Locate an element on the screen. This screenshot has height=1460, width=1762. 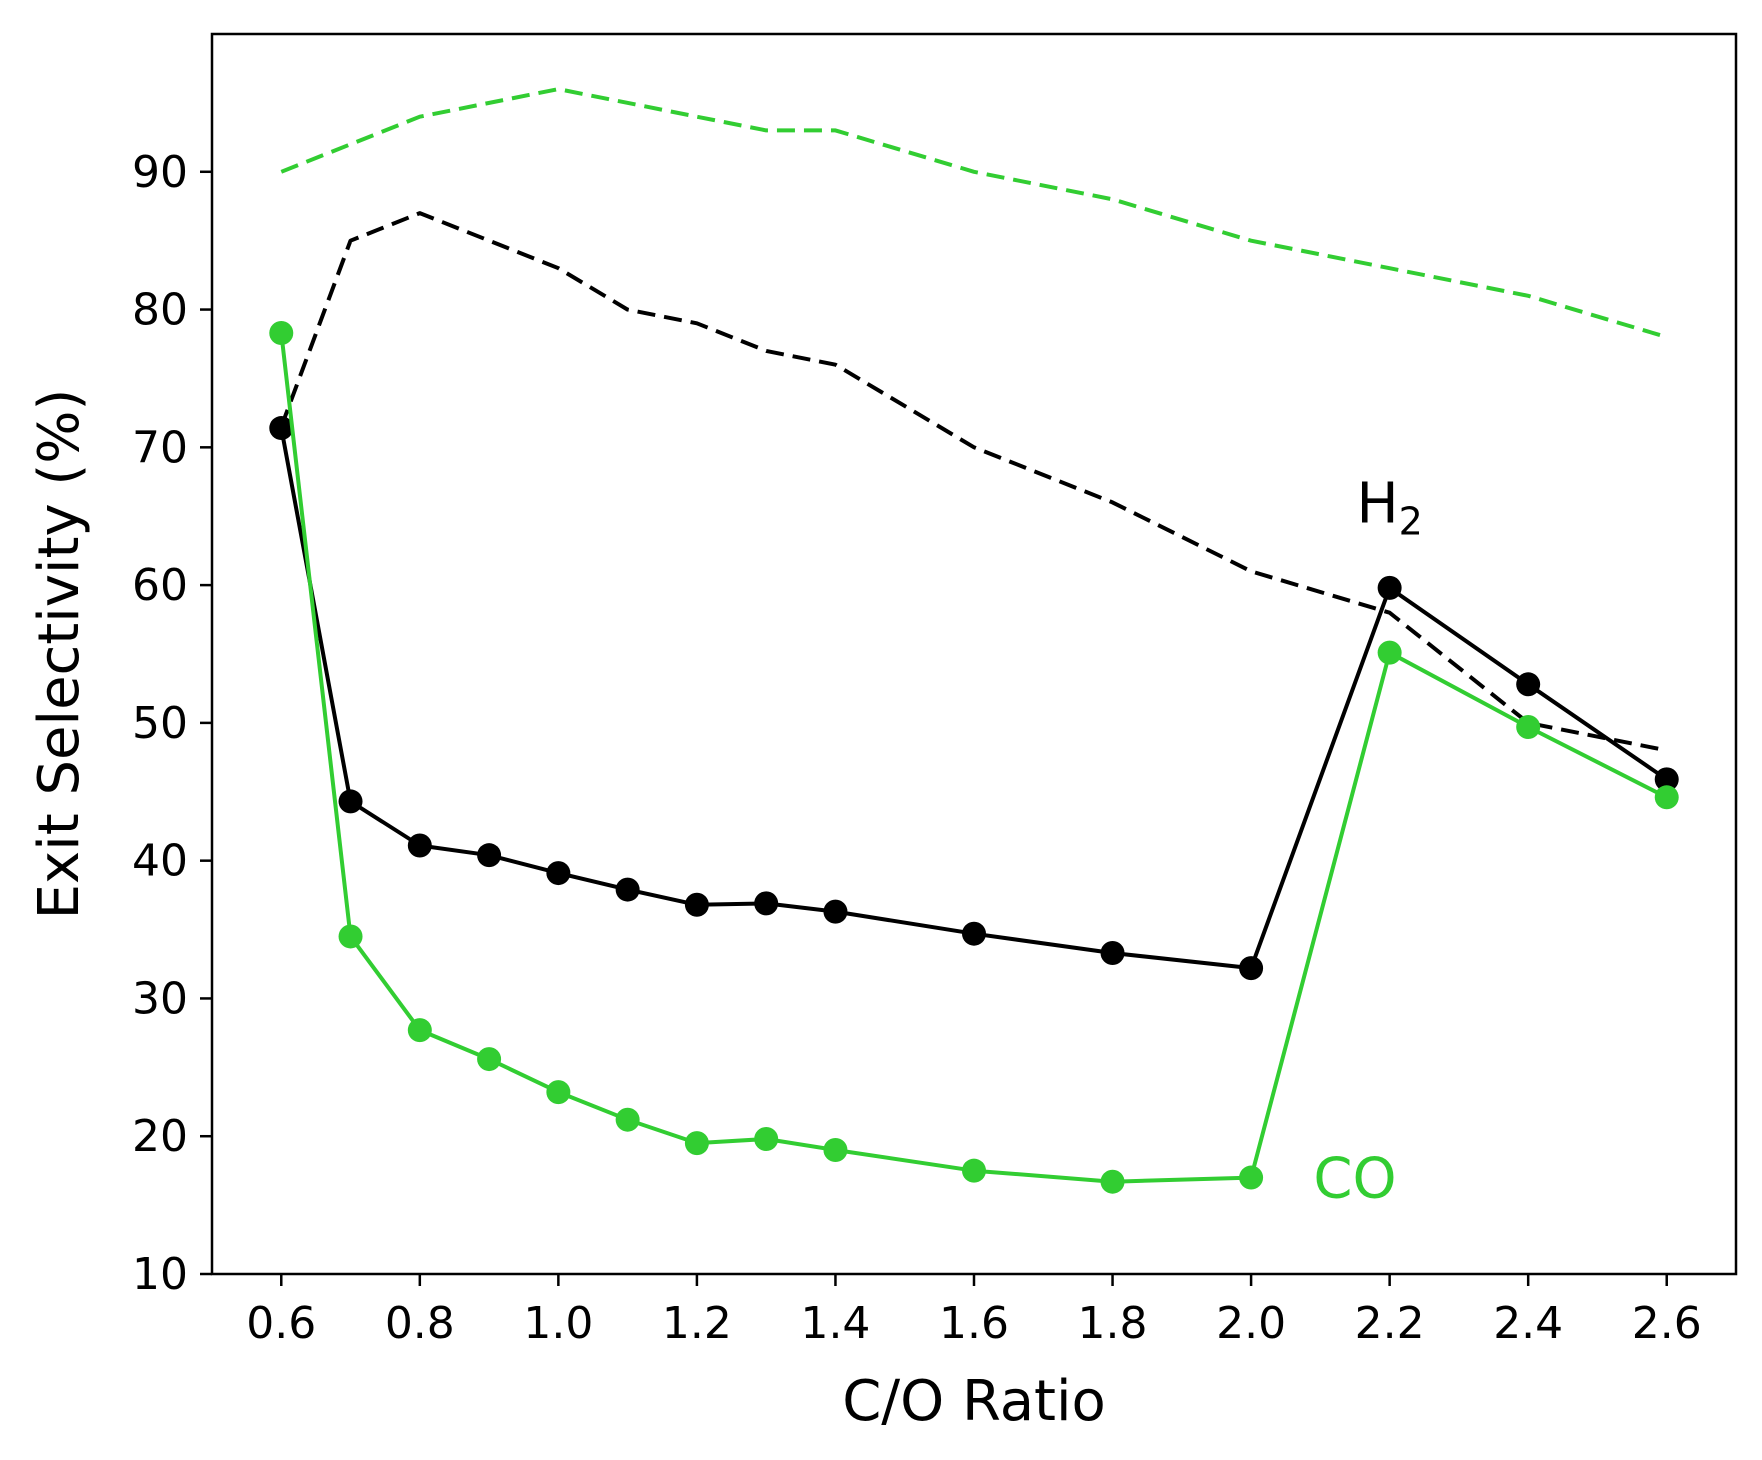
x-tick-label: 0.6 is located at coordinates (281, 1323).